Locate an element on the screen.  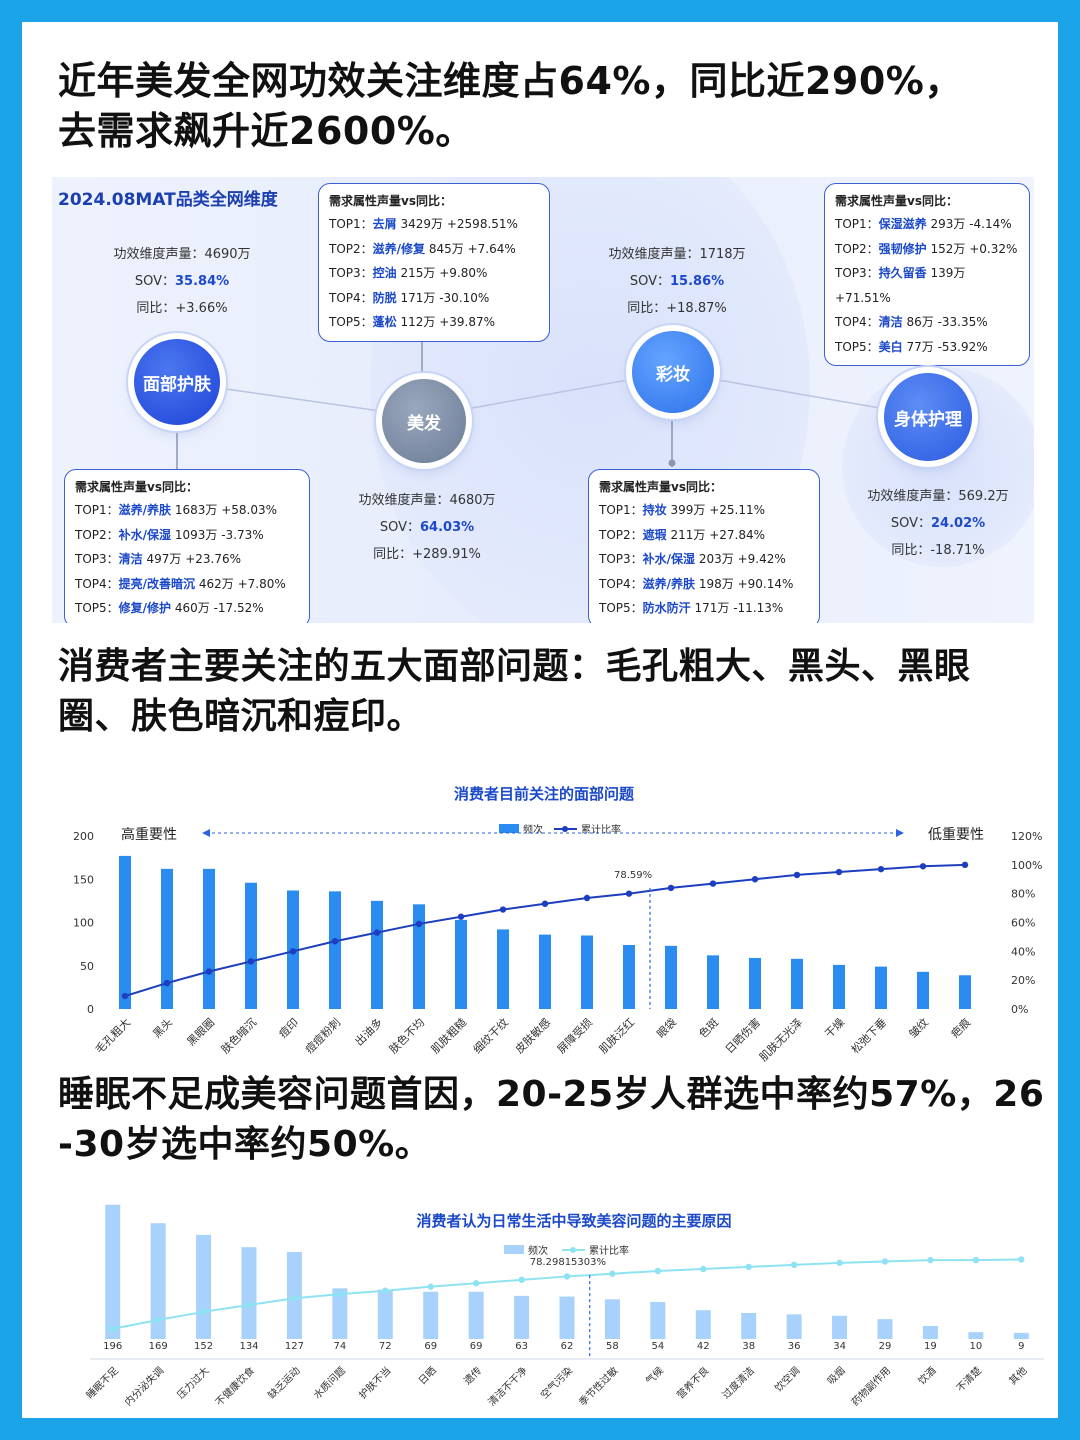
x-label-皮肤敏感: 皮肤敏感 is located at coordinates (532, 1035).